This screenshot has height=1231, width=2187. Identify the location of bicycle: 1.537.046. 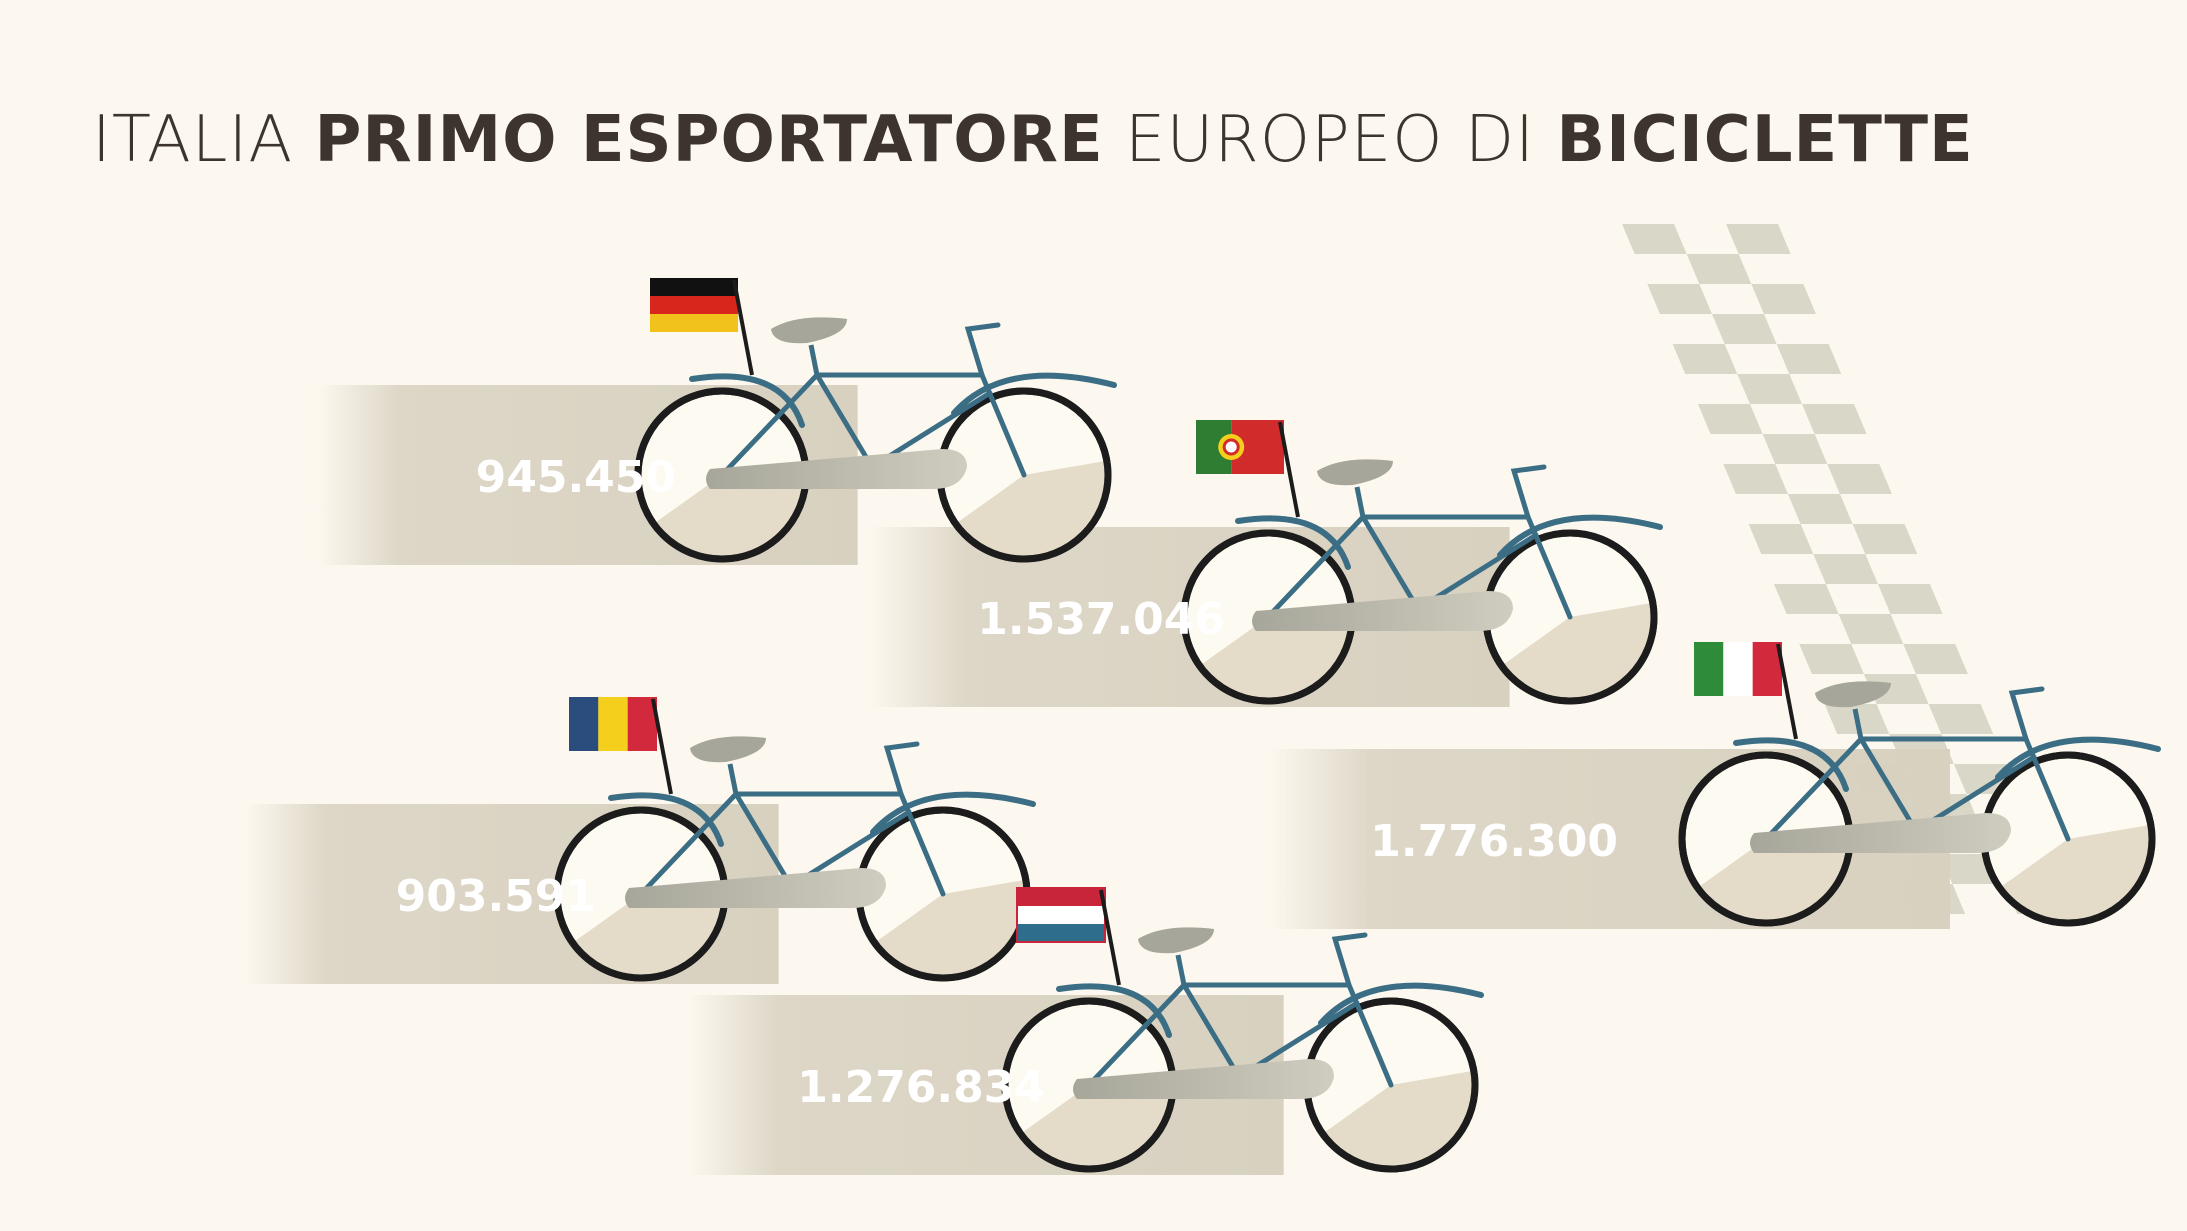
(1320, 562).